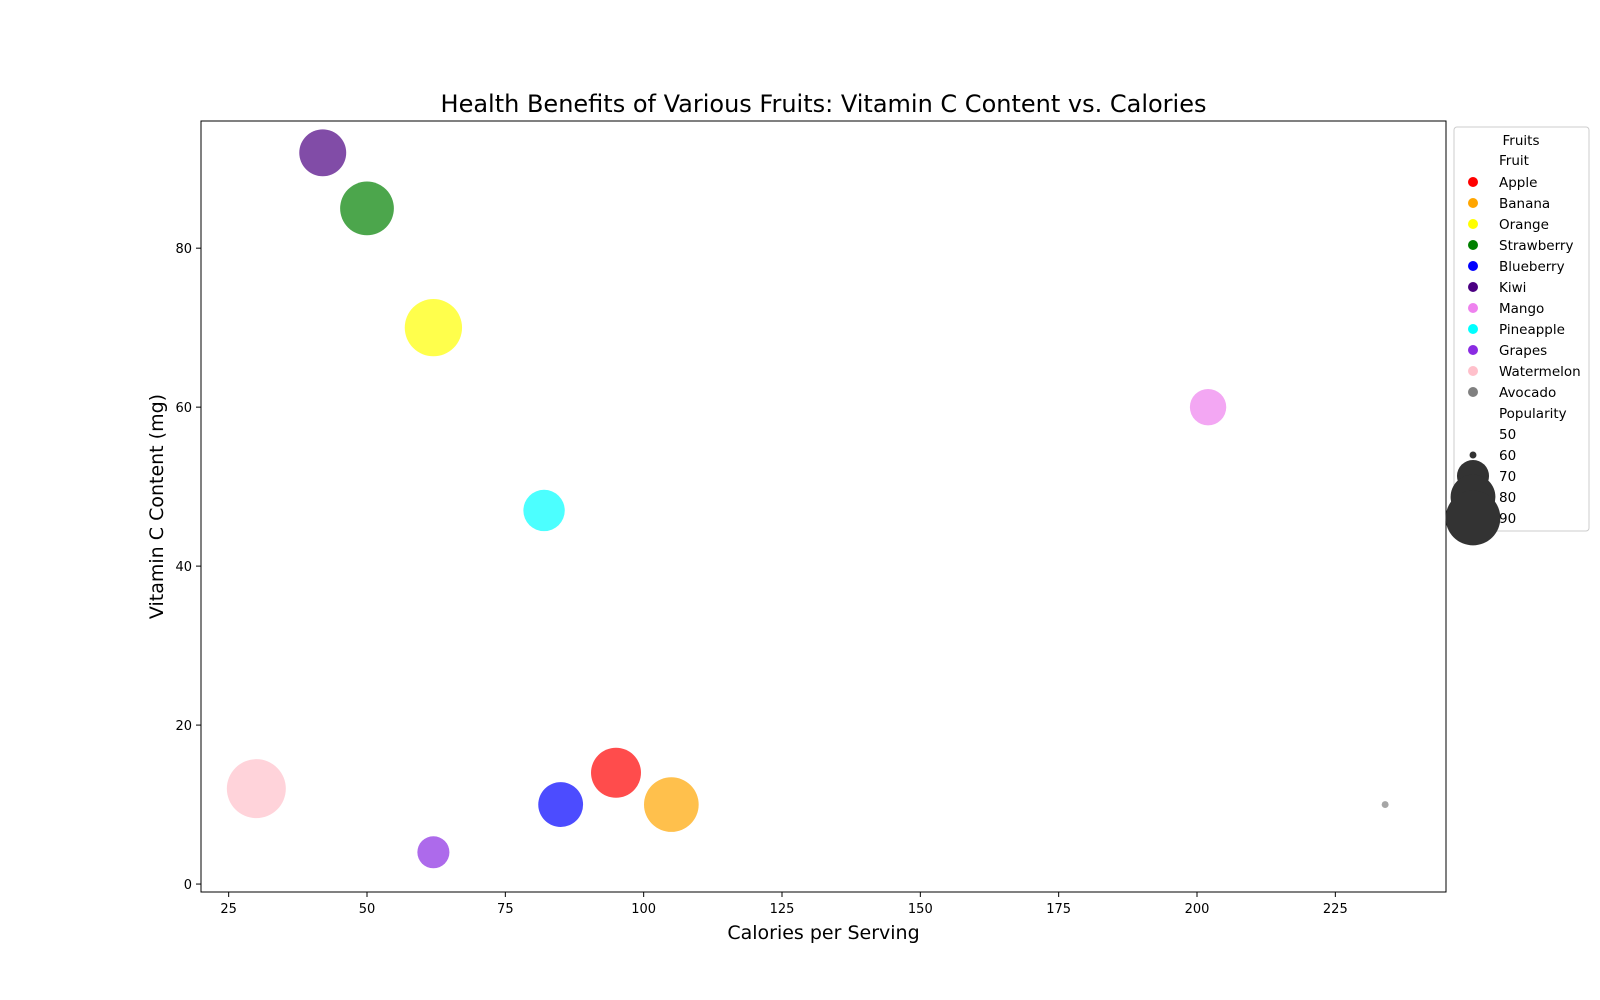 Image resolution: width=1600 pixels, height=1000 pixels. What do you see at coordinates (367, 909) in the screenshot?
I see `x-tick-label: 50` at bounding box center [367, 909].